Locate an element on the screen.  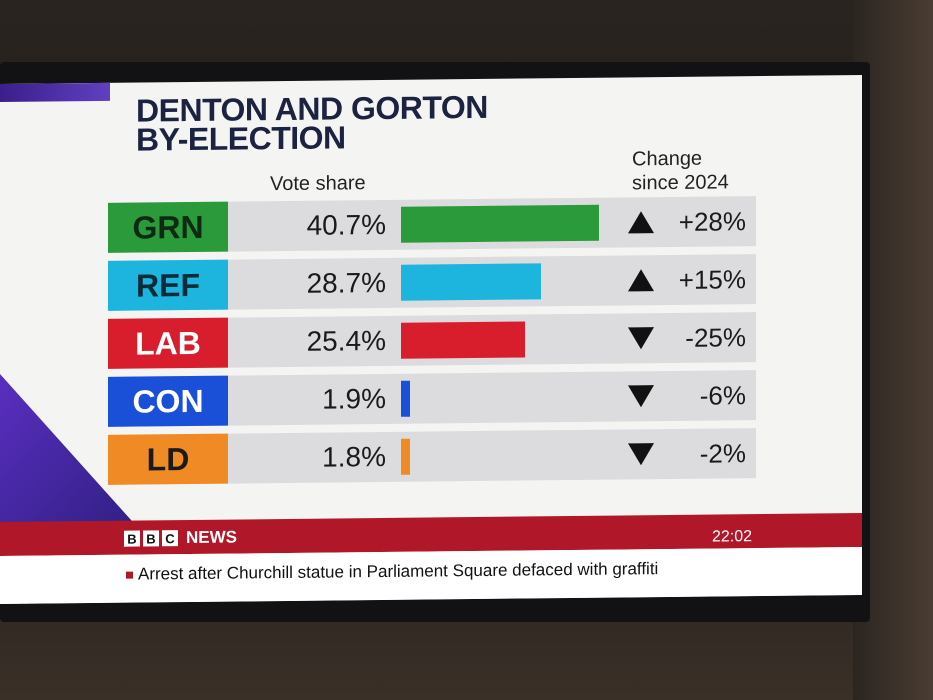
party-label: CON is located at coordinates (168, 401).